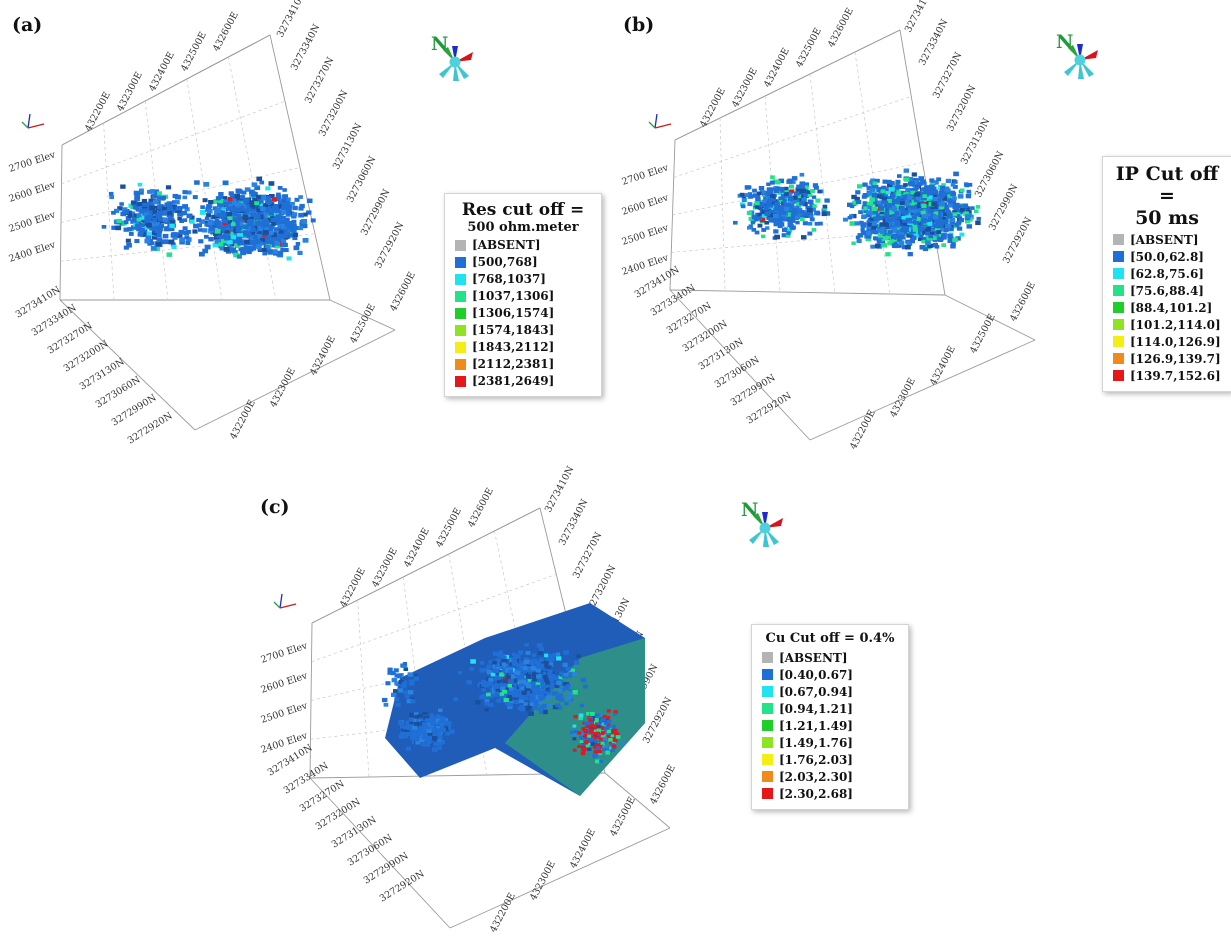 The image size is (1231, 940). I want to click on legend-label: [1037,1306], so click(513, 296).